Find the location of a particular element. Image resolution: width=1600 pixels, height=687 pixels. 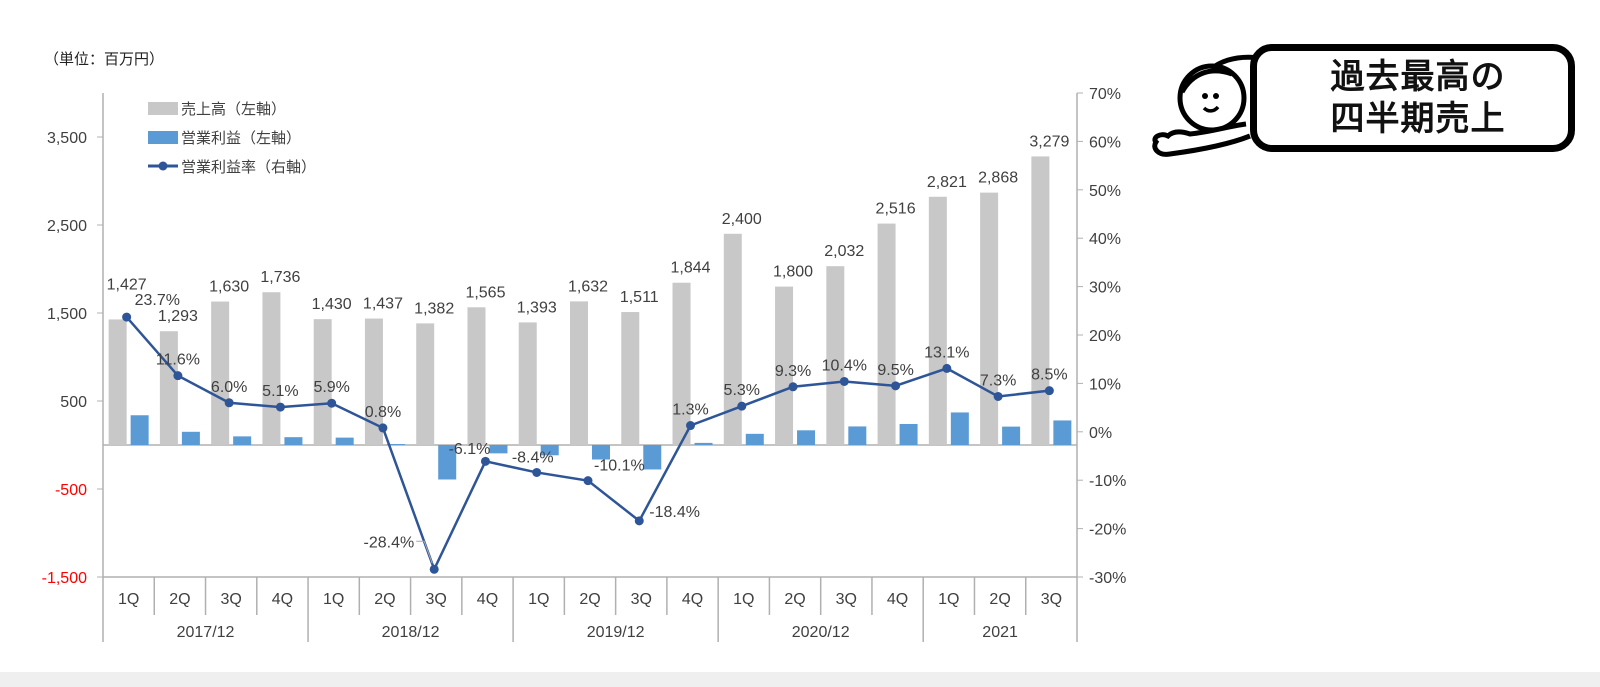

margin-value-label: 9.3% is located at coordinates (793, 371).